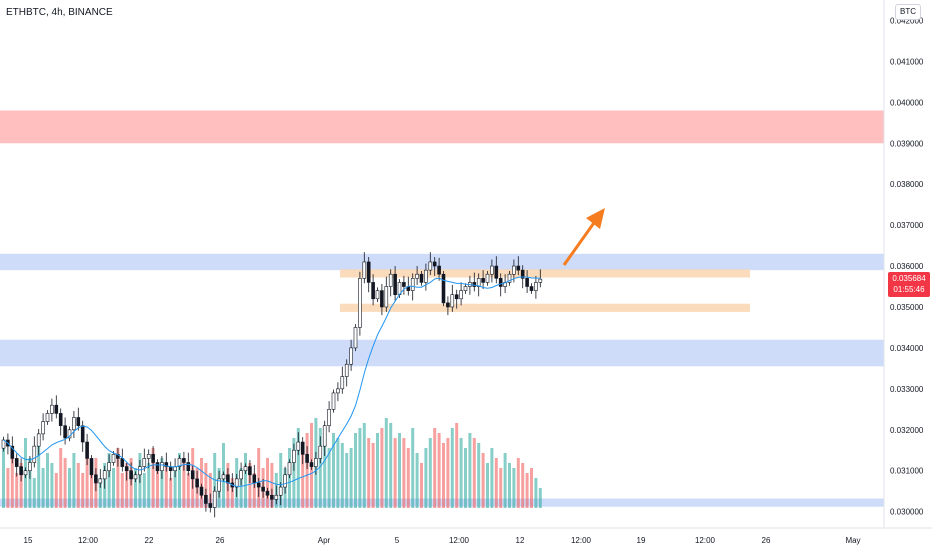 Image resolution: width=932 pixels, height=550 pixels. Describe the element at coordinates (907, 143) in the screenshot. I see `price-tick-label: 0.039000` at that location.